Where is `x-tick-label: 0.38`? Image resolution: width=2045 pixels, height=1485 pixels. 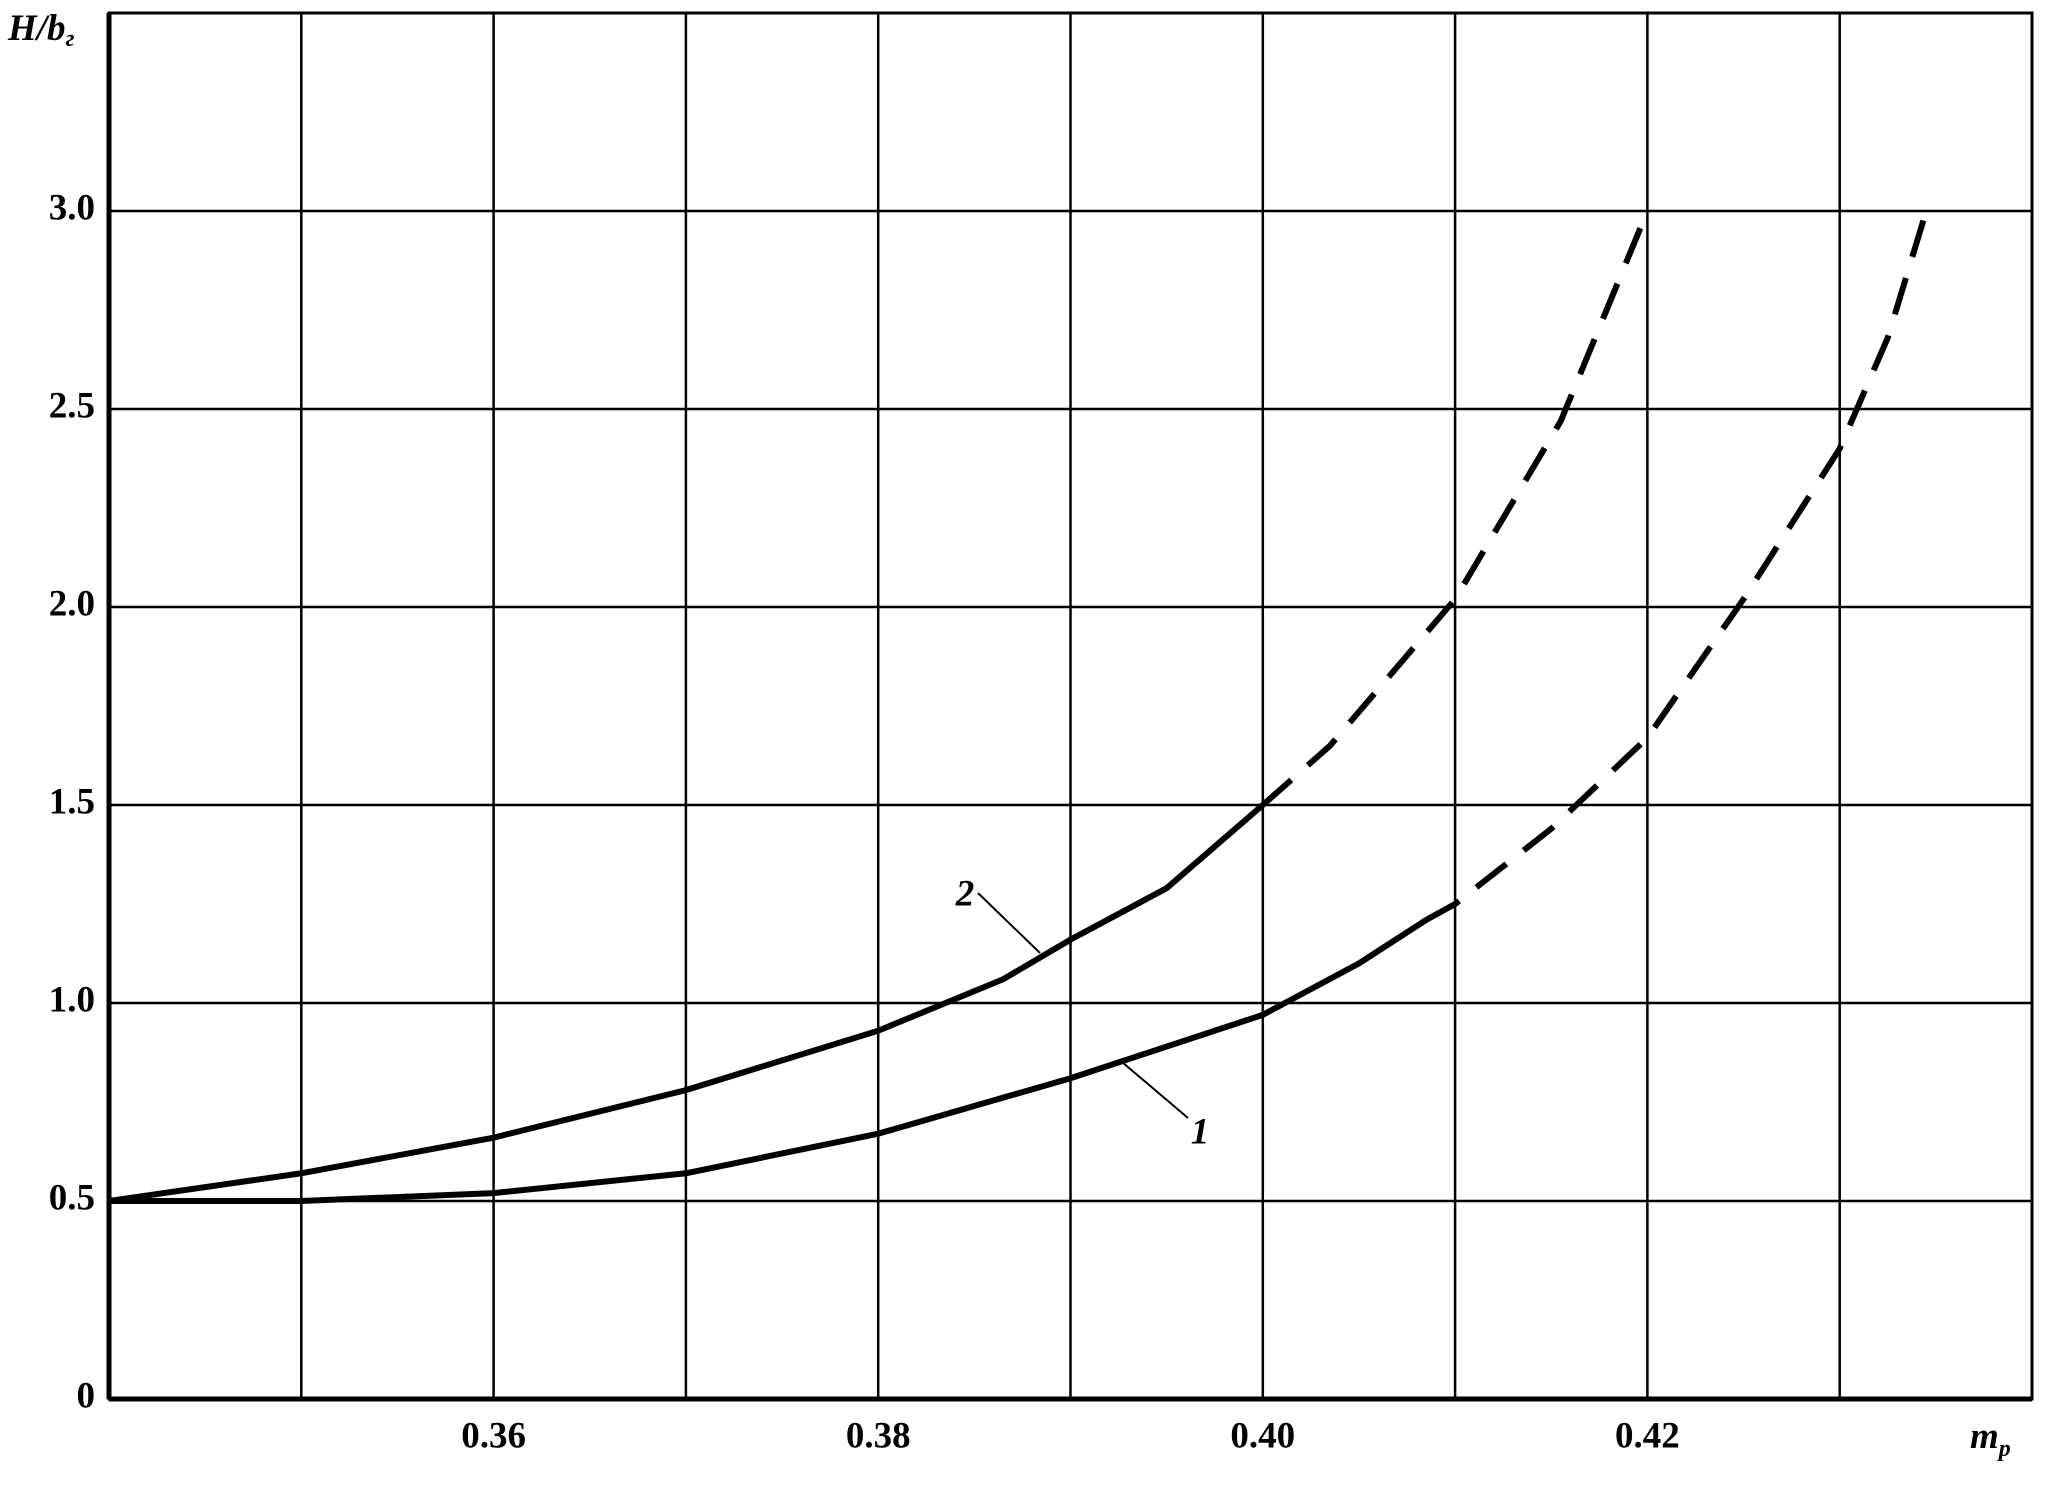
x-tick-label: 0.38 is located at coordinates (878, 1435).